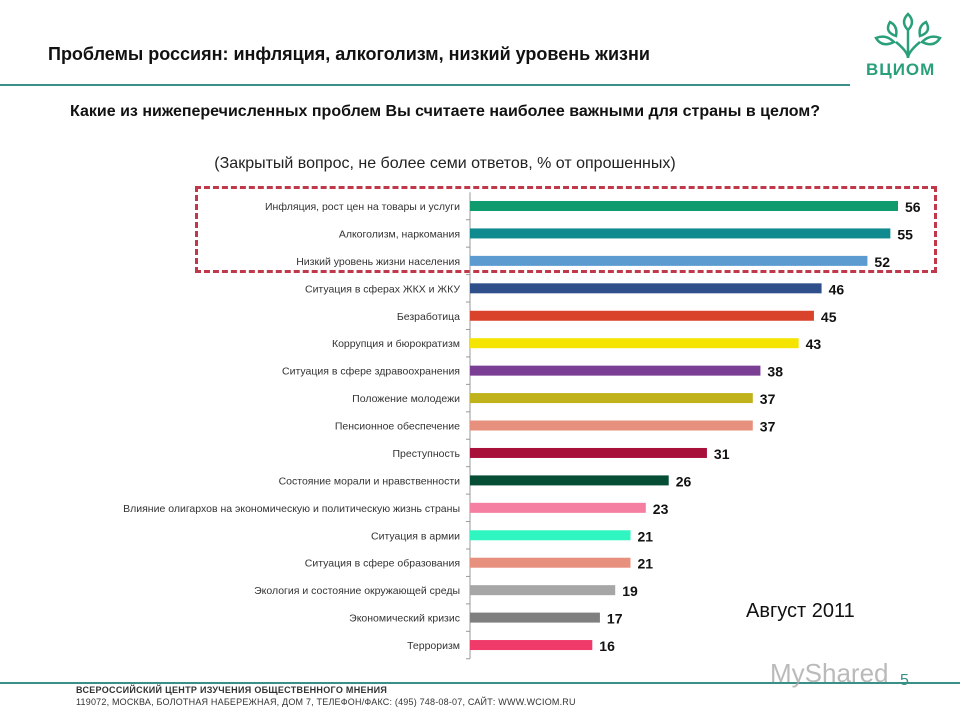  What do you see at coordinates (882, 262) in the screenshot?
I see `value-label: 52` at bounding box center [882, 262].